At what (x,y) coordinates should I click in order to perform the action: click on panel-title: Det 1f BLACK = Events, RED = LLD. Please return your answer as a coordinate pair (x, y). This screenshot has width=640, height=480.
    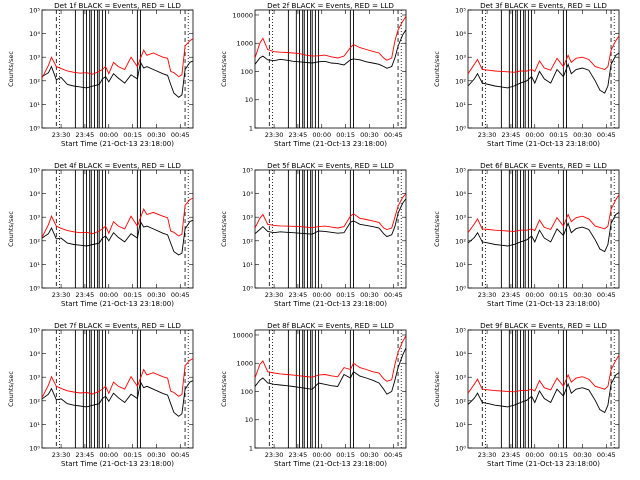
    Looking at the image, I should click on (117, 5).